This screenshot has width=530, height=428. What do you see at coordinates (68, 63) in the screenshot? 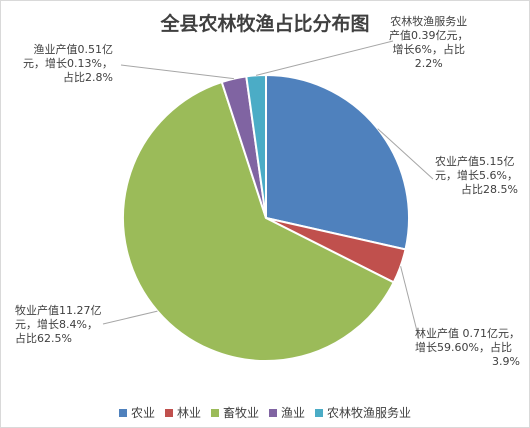
I see `data-label-fishery: 渔业产值0.51亿 元，增长0.13%， 占比2.8%` at bounding box center [68, 63].